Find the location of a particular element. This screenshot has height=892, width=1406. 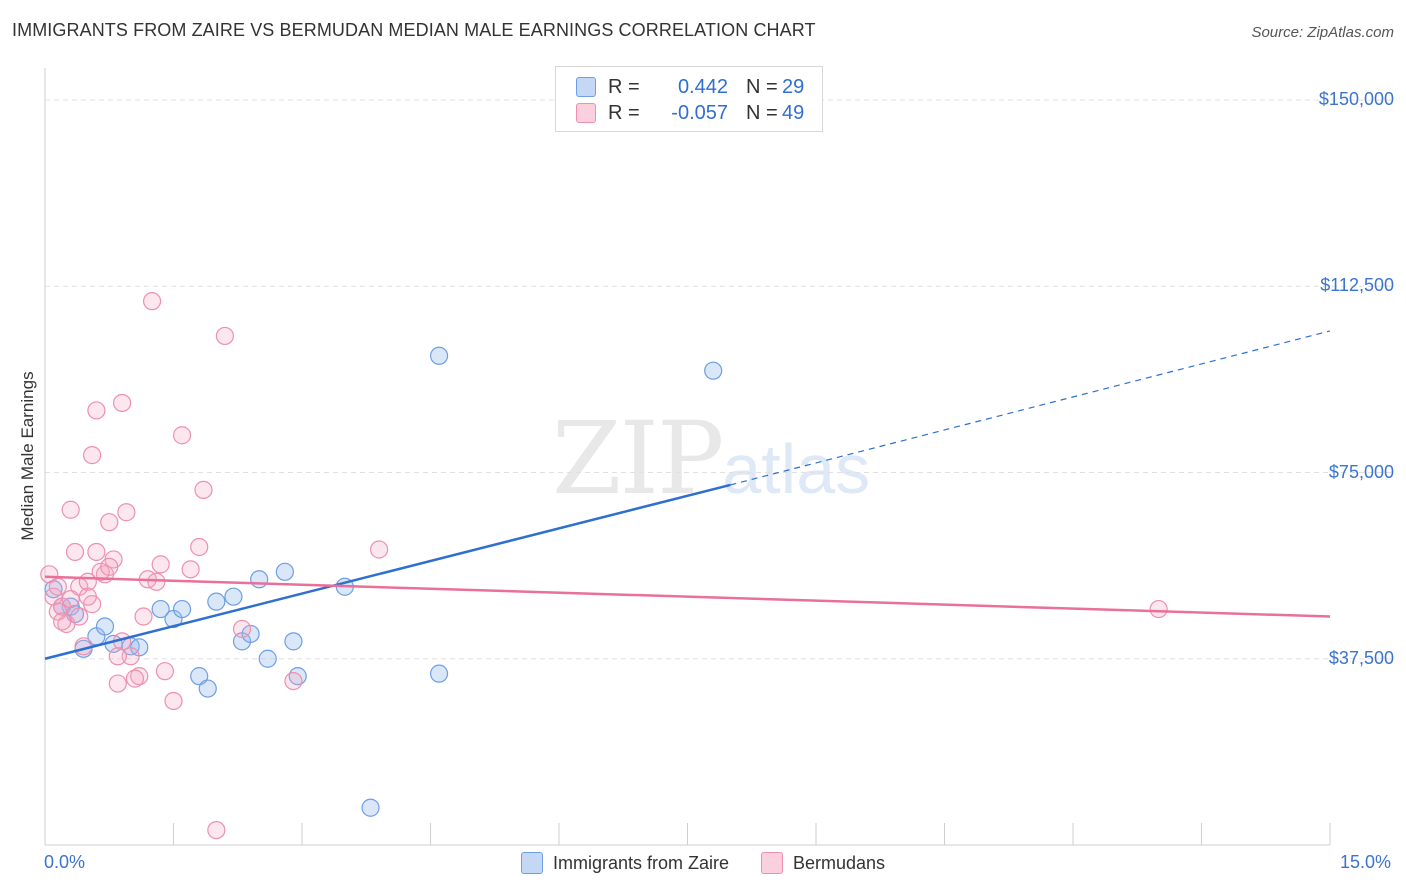

legend-label-zaire: Immigrants from Zaire is located at coordinates (640, 862).